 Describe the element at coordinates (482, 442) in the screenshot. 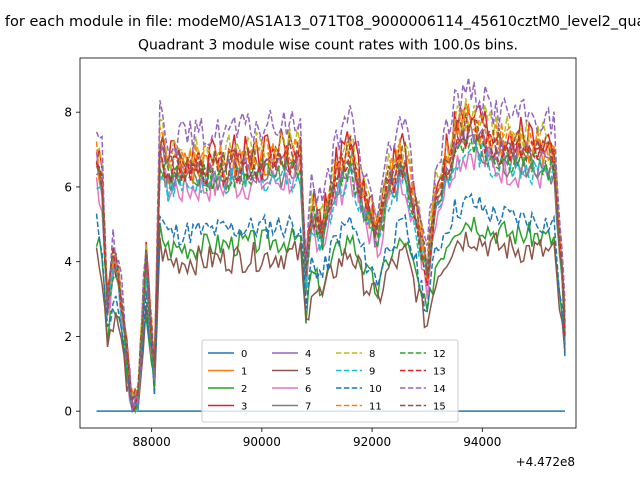

I see `x-tick-label: 94000` at that location.